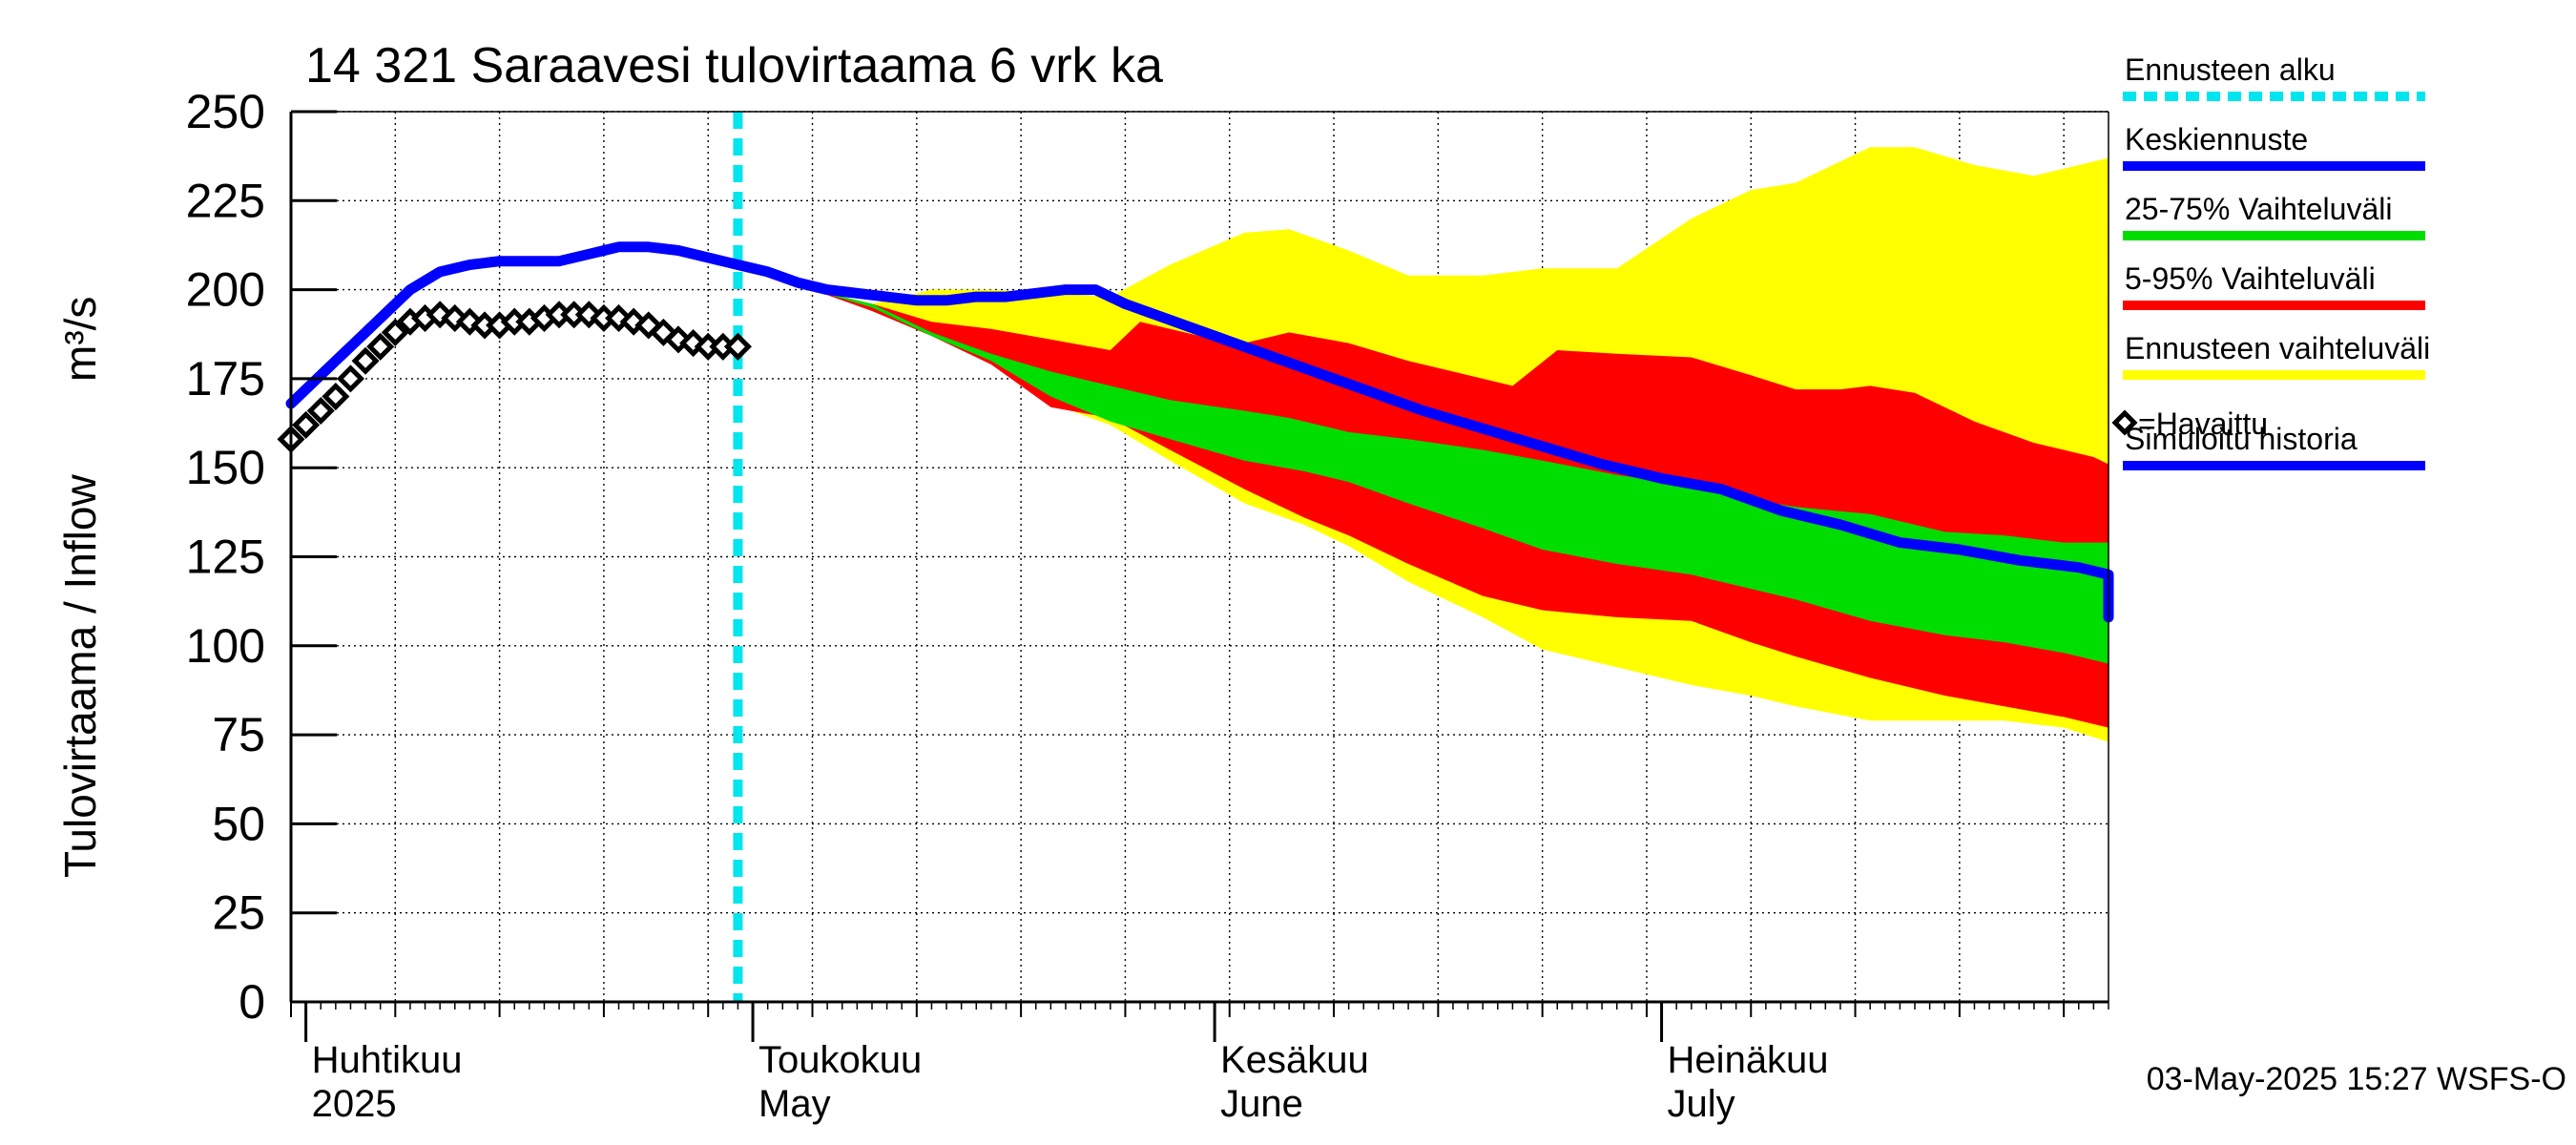  Describe the element at coordinates (354, 1104) in the screenshot. I see `month-label-en: 2025` at that location.